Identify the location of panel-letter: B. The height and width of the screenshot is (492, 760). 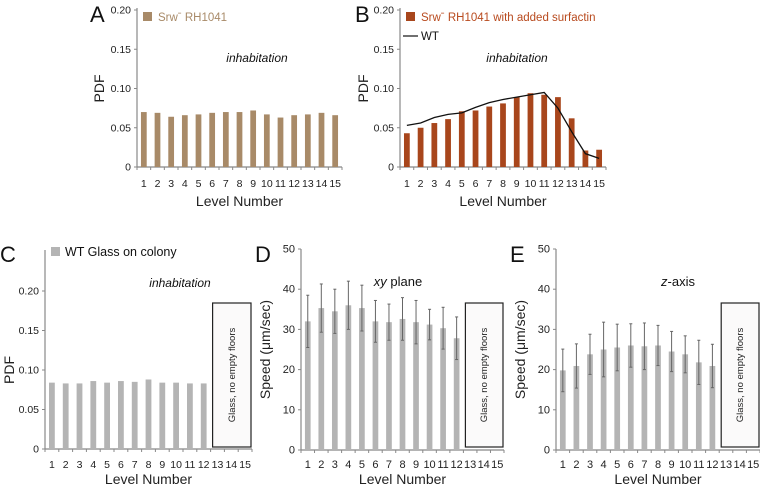
(362, 14).